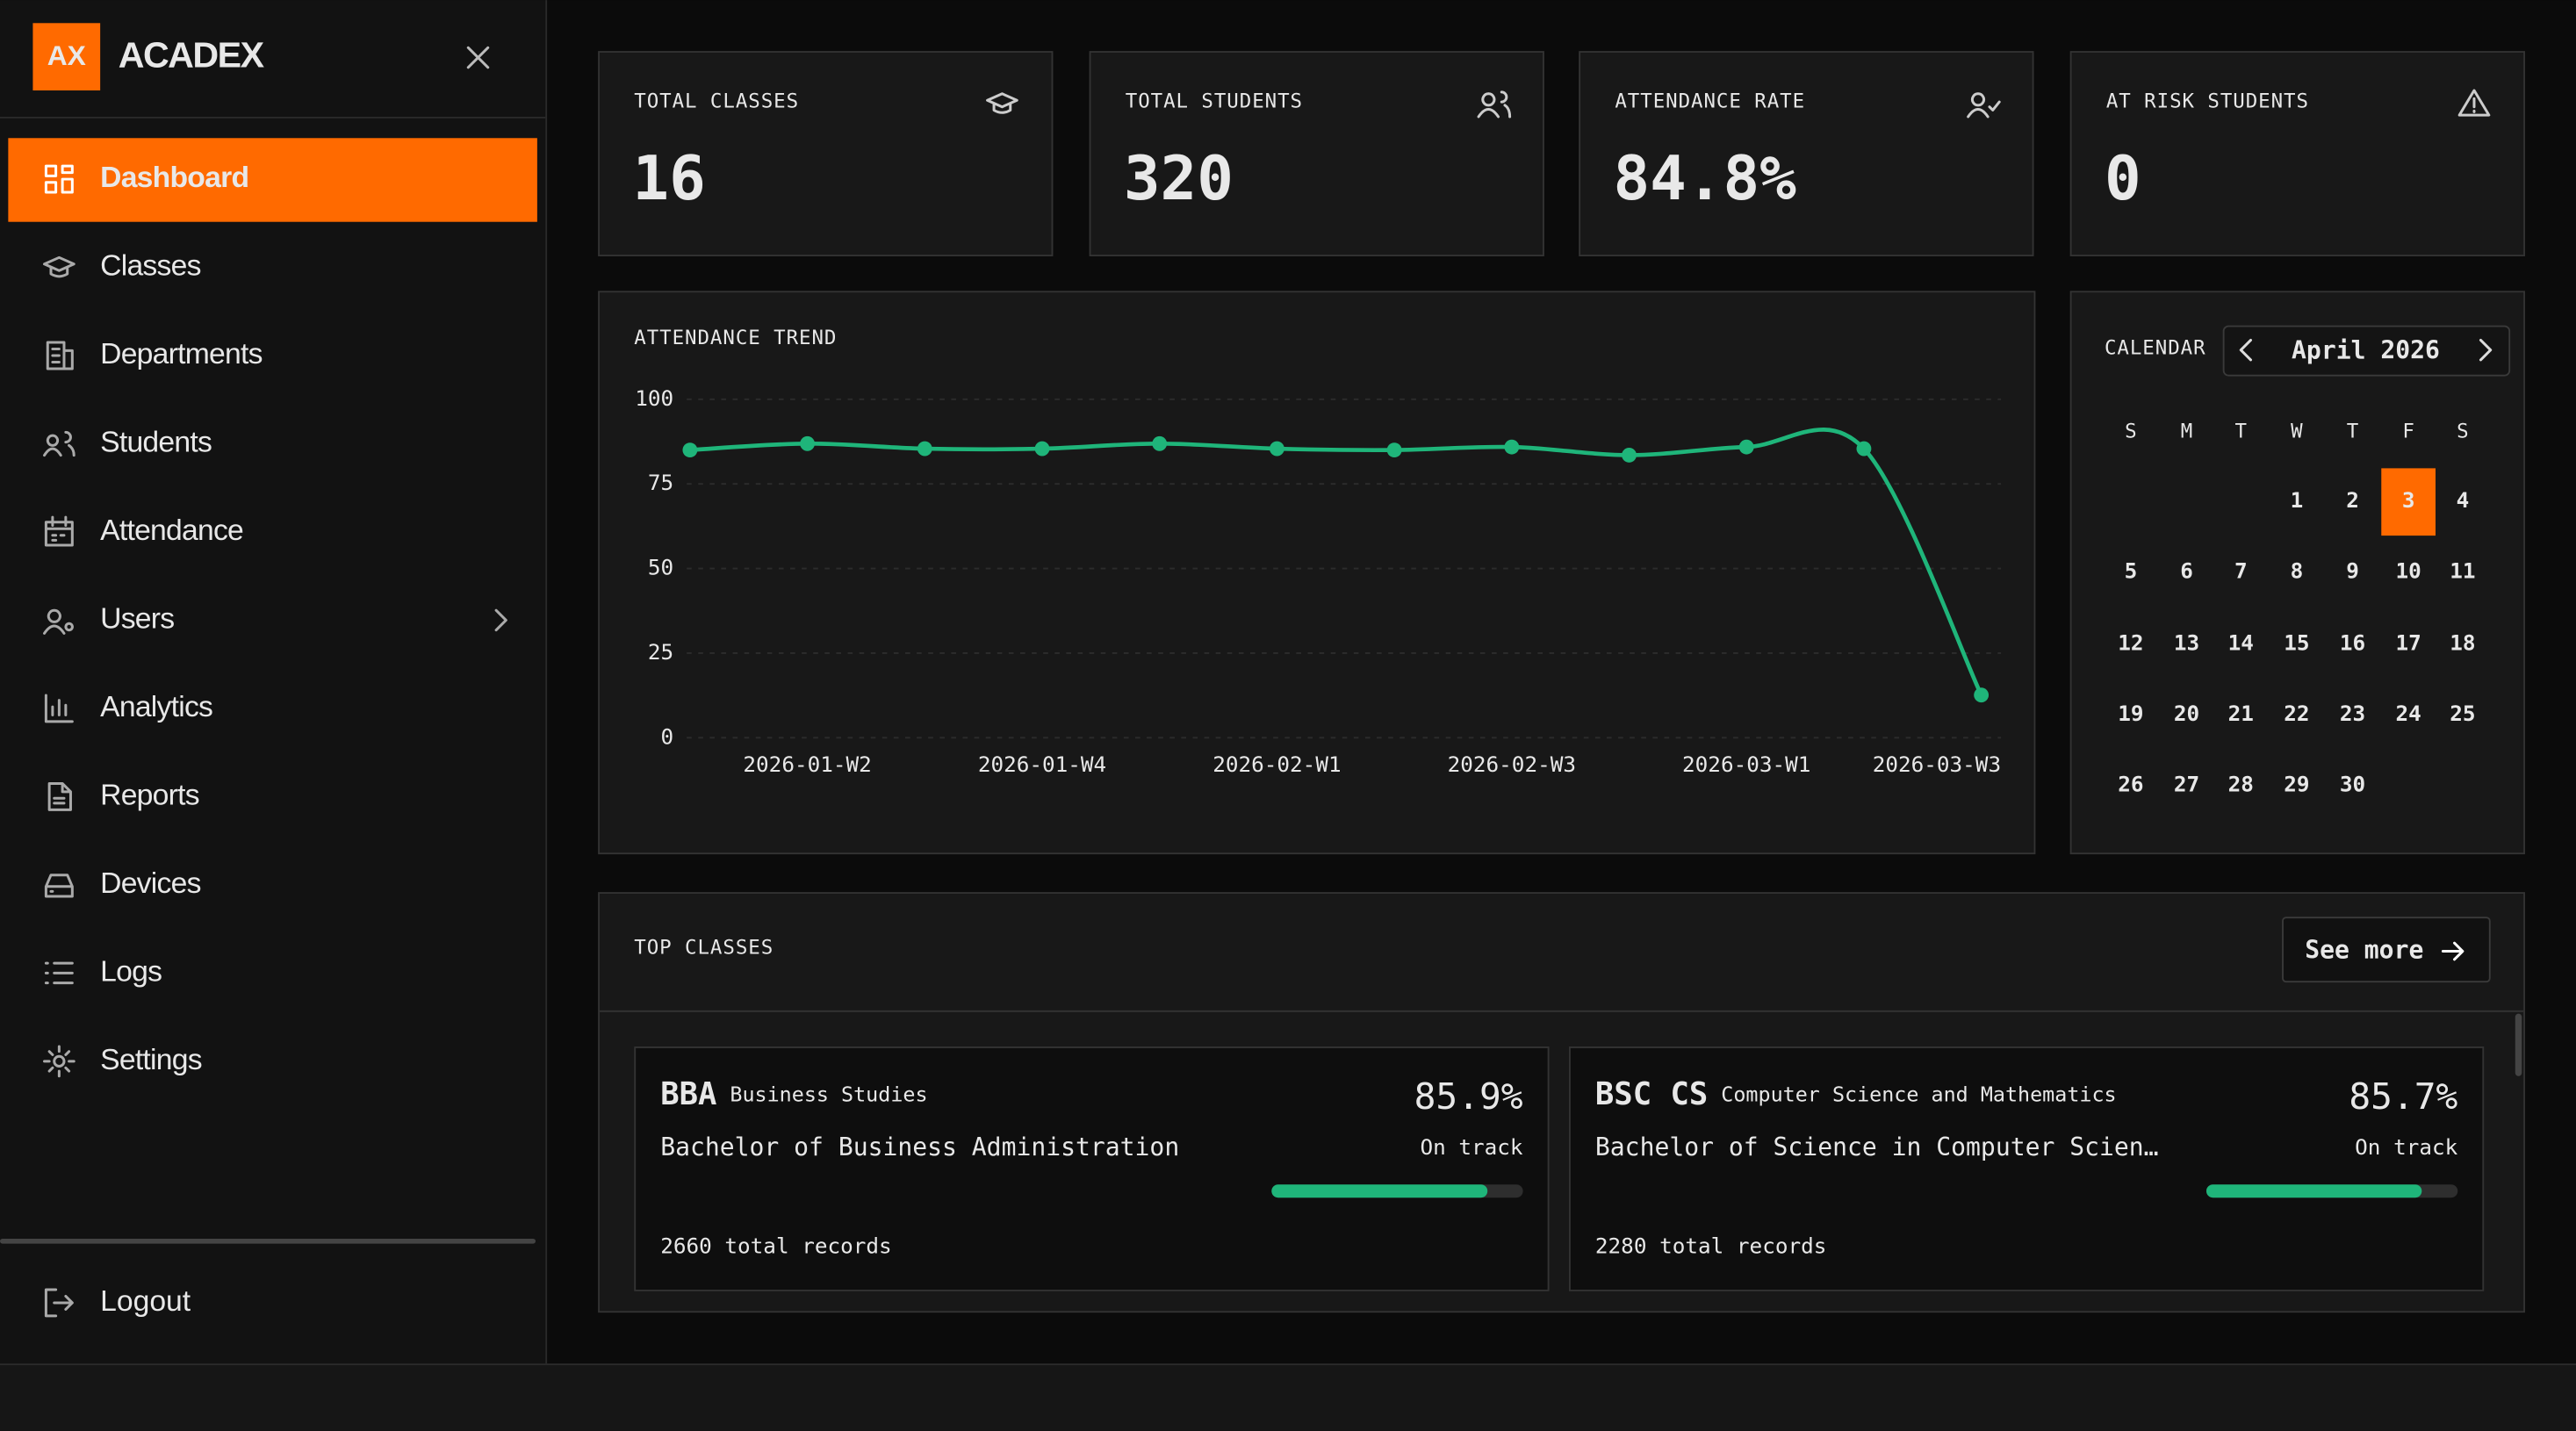 This screenshot has height=1431, width=2576. What do you see at coordinates (2352, 713) in the screenshot?
I see `calendar-day: 23` at bounding box center [2352, 713].